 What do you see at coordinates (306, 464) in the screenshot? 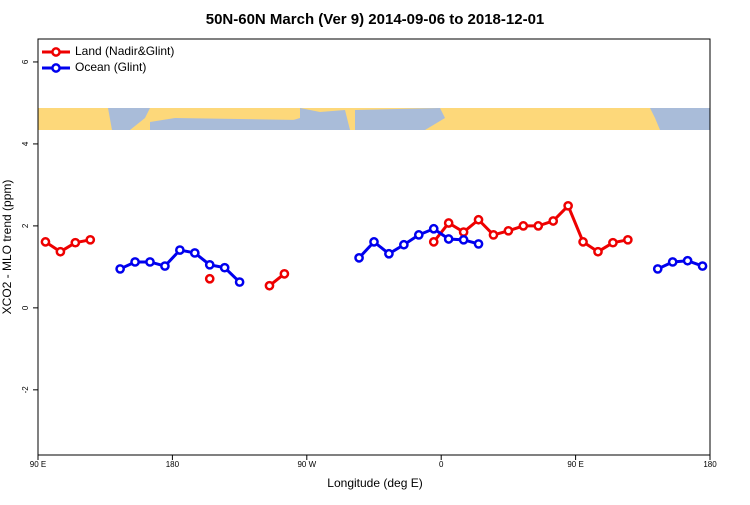
I see `x-tick-label: 90 W` at bounding box center [306, 464].